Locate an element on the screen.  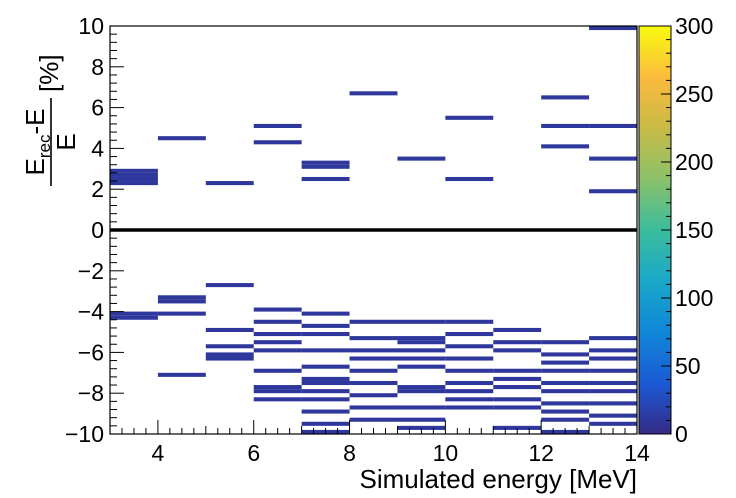
colorbar-tick-label: 0 is located at coordinates (681, 434).